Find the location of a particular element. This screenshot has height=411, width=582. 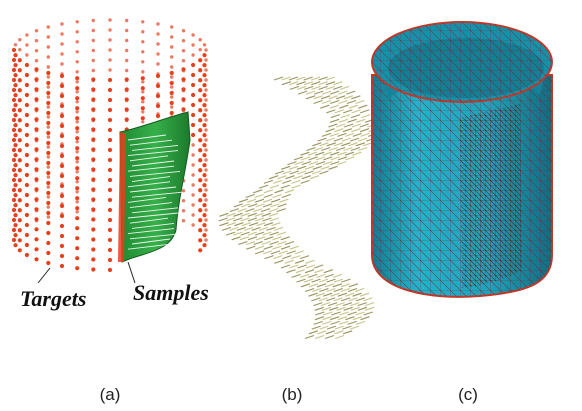

samples-sheet is located at coordinates (154, 187).